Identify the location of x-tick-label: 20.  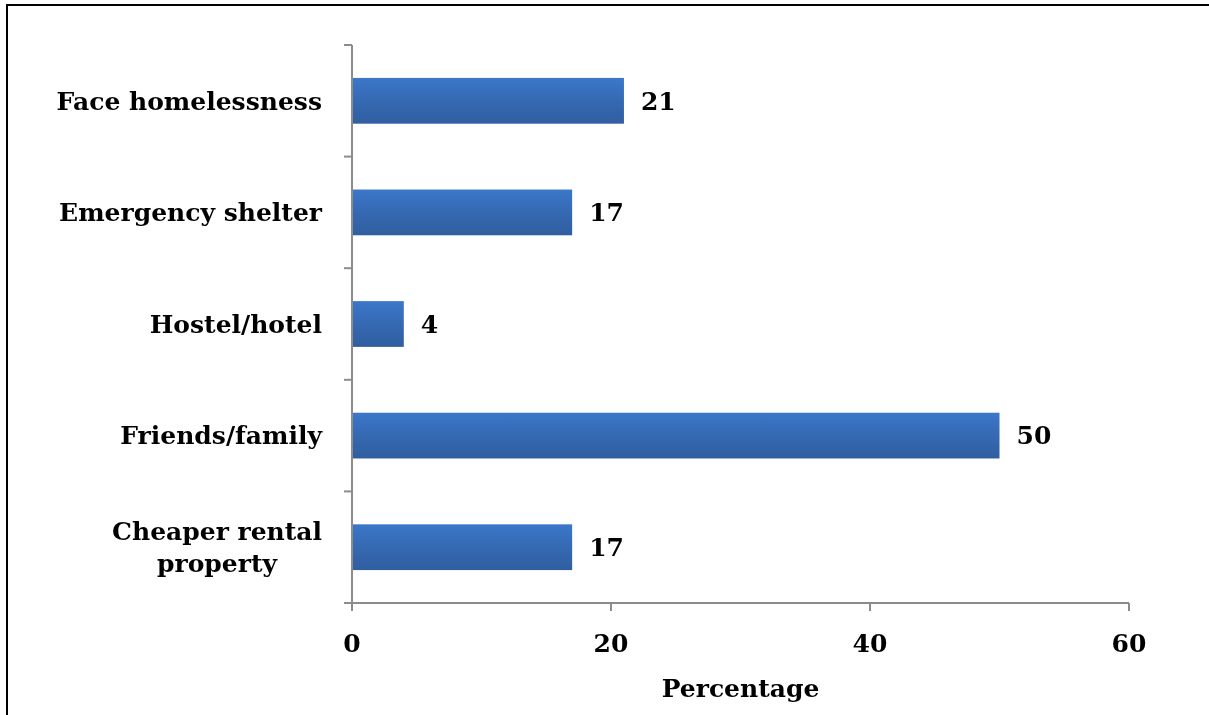
(611, 643).